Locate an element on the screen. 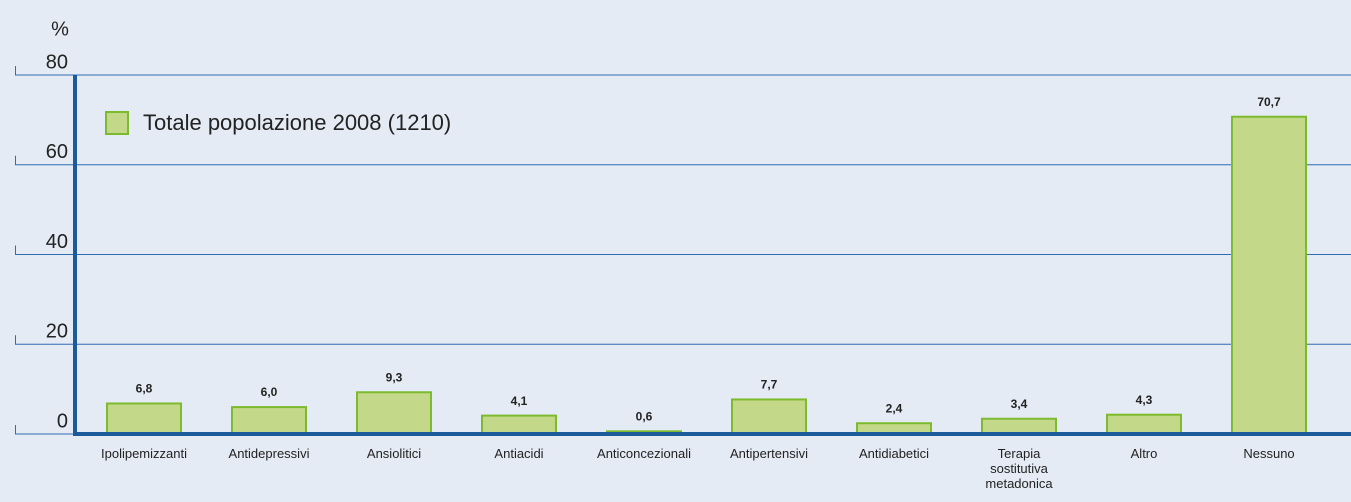 The width and height of the screenshot is (1351, 502). value-label: 4,1 is located at coordinates (519, 401).